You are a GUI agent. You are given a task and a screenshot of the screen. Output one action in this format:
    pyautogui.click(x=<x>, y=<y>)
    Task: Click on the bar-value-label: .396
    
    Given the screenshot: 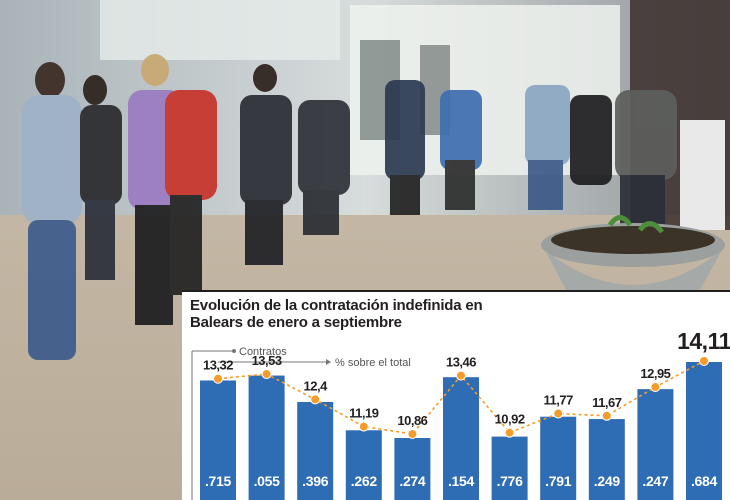 What is the action you would take?
    pyautogui.click(x=315, y=481)
    